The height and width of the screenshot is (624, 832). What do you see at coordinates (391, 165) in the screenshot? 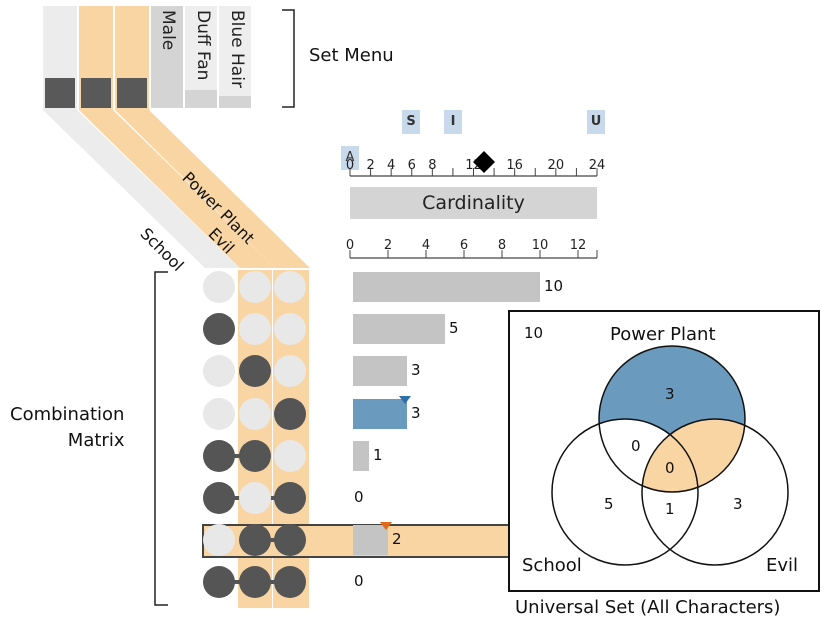
I see `slider-tick-label: 4` at bounding box center [391, 165].